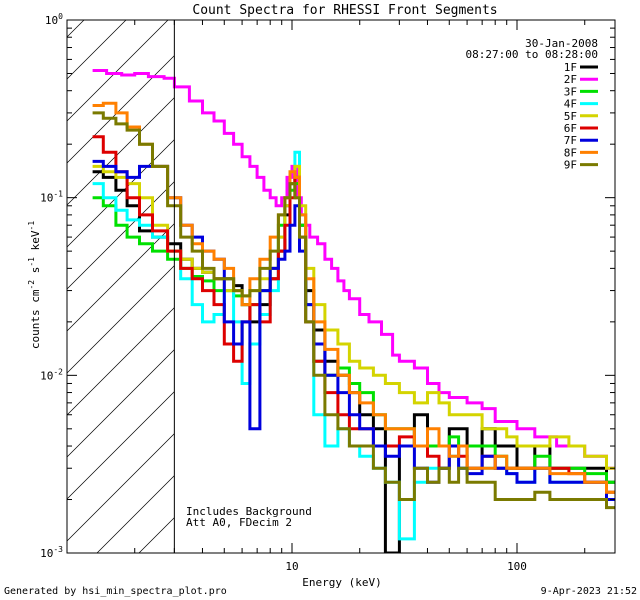 The image size is (640, 600). Describe the element at coordinates (239, 522) in the screenshot. I see `annotation-attenuator: Att A0, FDecim 2` at that location.